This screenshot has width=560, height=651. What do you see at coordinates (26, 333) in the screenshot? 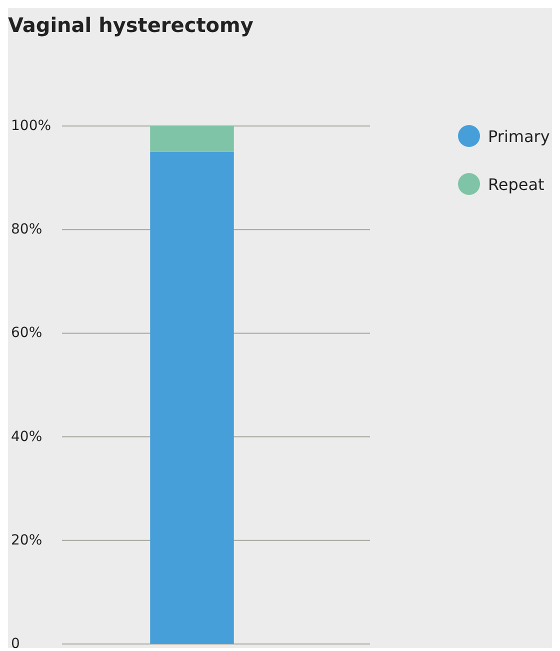
I see `y-tick-label: 60%` at bounding box center [26, 333].